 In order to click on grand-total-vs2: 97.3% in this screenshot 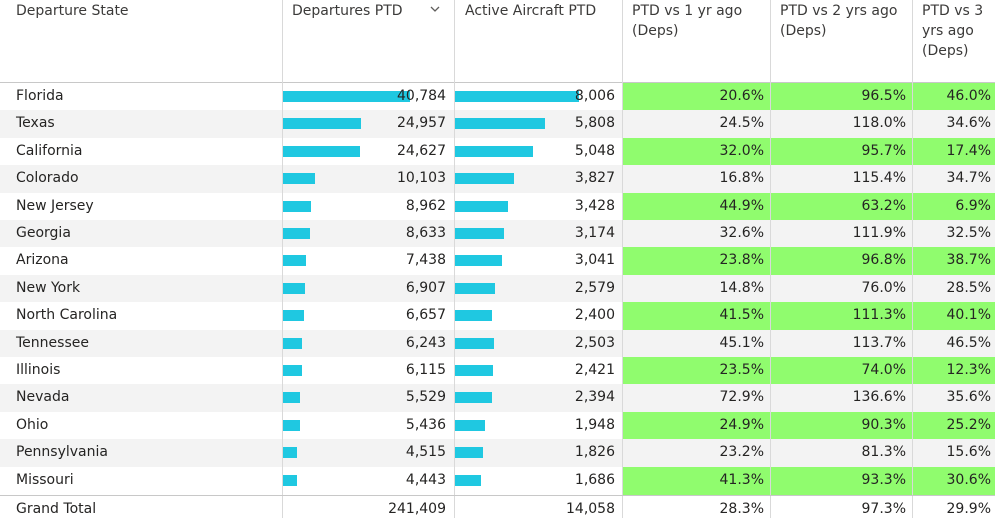, I will do `click(883, 509)`.